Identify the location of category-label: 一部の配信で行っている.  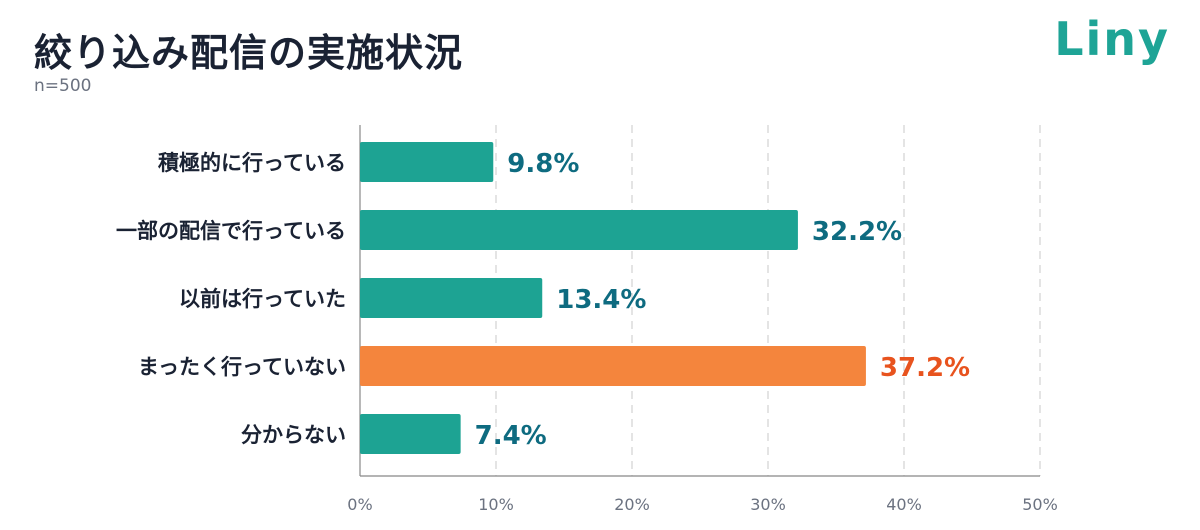
(231, 231).